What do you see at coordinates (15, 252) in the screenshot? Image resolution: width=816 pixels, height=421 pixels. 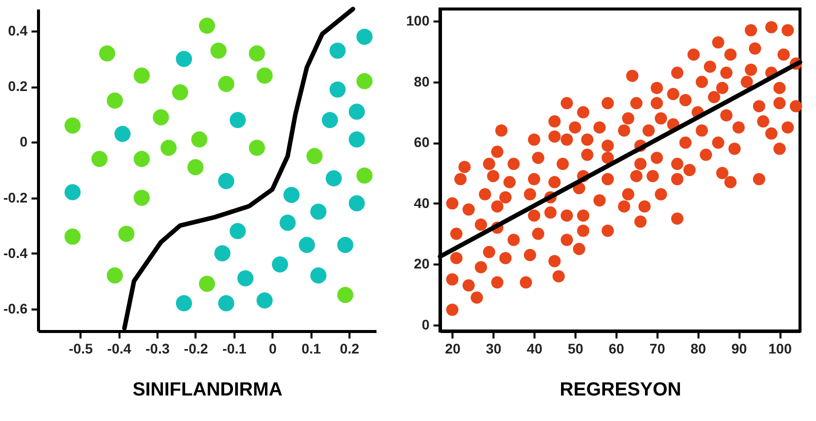 I see `y-tick-label: -0.4` at bounding box center [15, 252].